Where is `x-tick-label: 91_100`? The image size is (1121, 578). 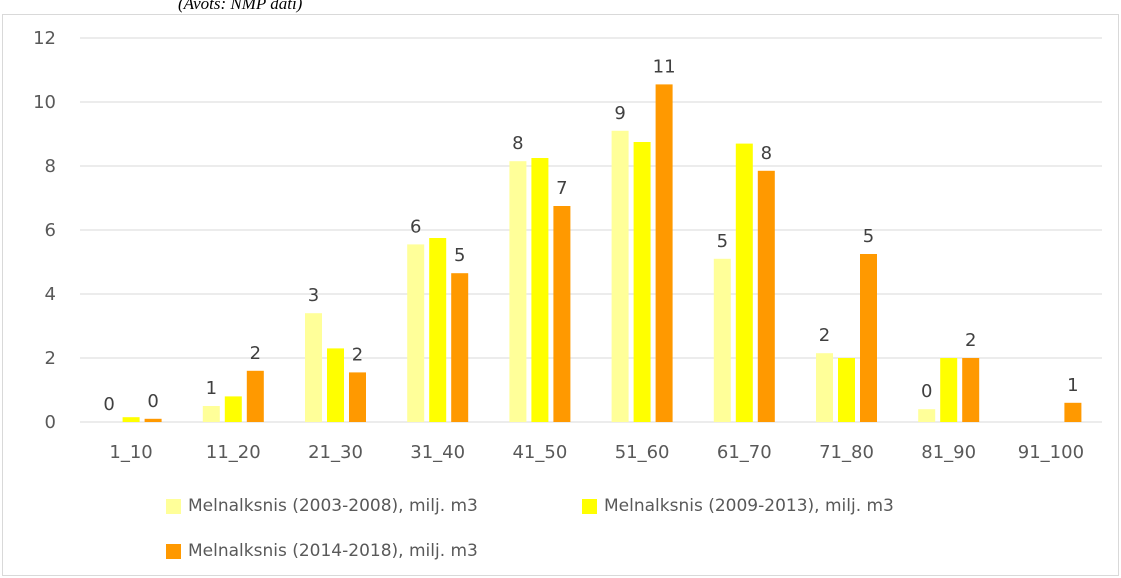
x-tick-label: 91_100 is located at coordinates (1051, 452).